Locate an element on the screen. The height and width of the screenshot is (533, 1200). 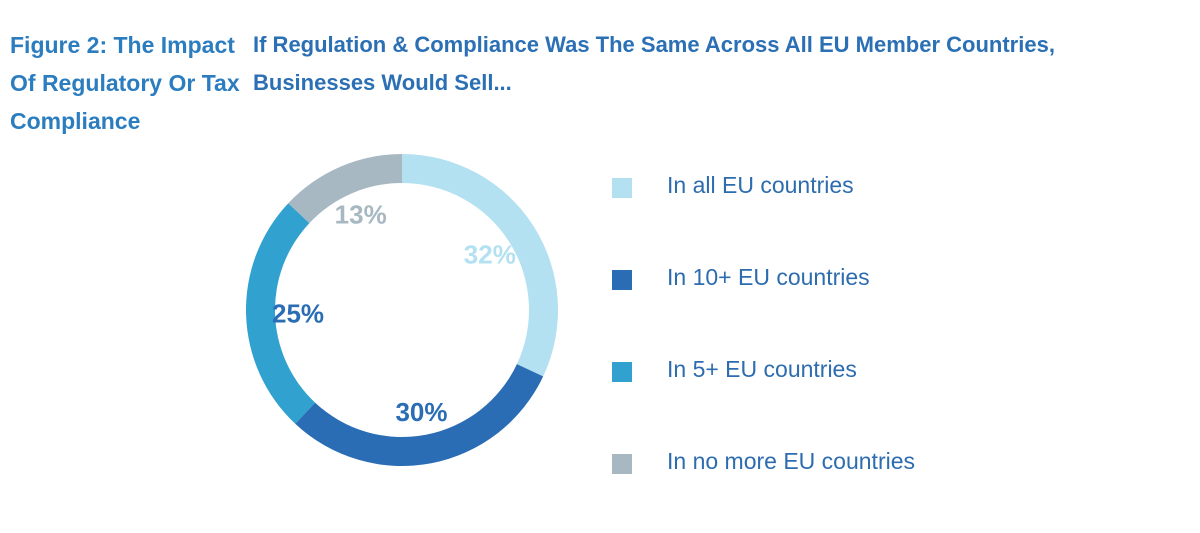
legend-swatch-10plus is located at coordinates (622, 280).